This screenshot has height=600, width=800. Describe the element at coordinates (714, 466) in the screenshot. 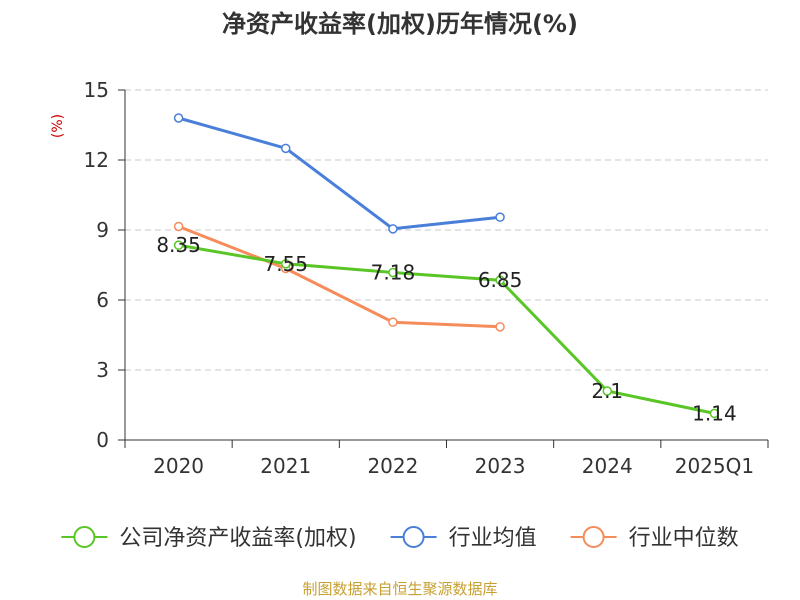

I see `x-tick-label: 2025Q1` at that location.